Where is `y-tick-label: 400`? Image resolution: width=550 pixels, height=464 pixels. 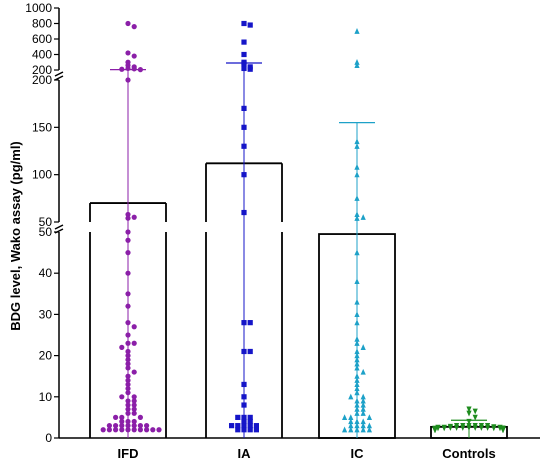
y-tick-label: 400 is located at coordinates (42, 55).